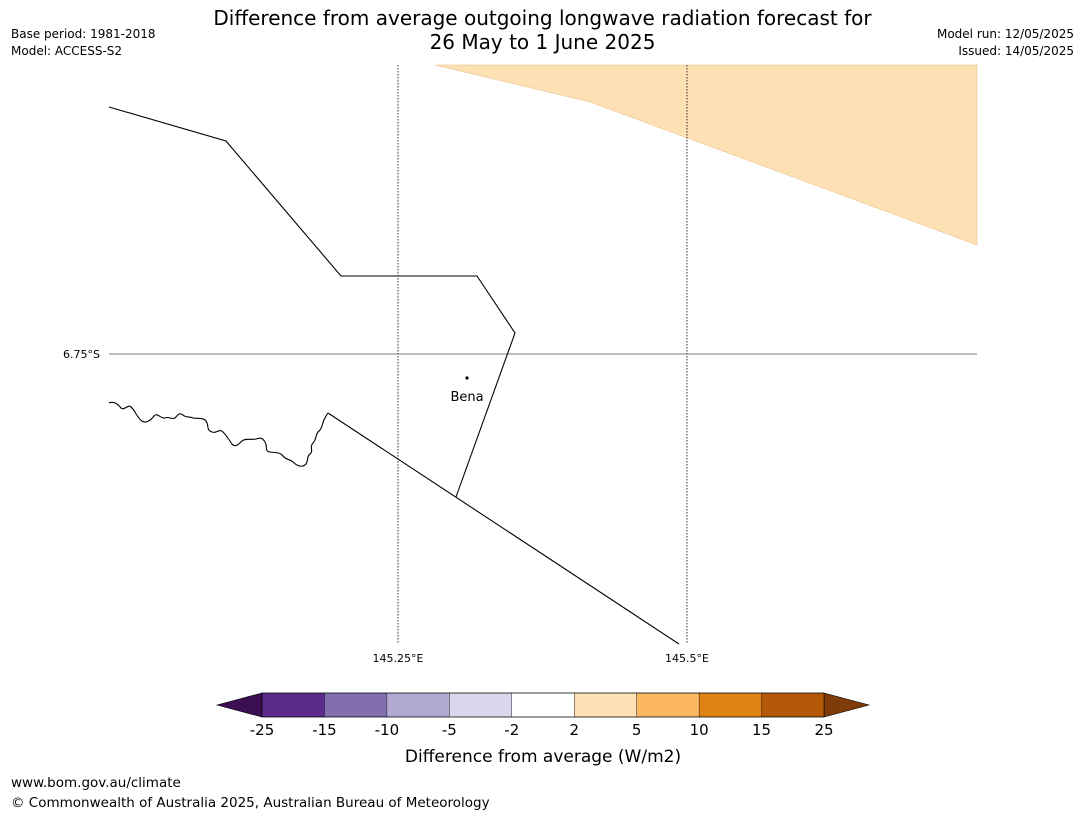 This screenshot has height=816, width=1085. What do you see at coordinates (467, 378) in the screenshot?
I see `bena-town-marker` at bounding box center [467, 378].